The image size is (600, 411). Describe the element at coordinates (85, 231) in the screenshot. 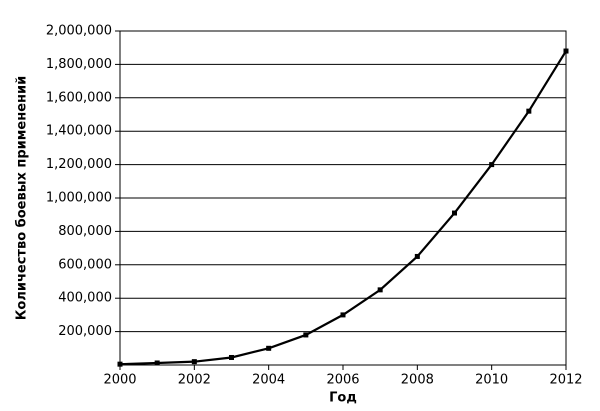

I see `y-tick-label: 800,000` at that location.